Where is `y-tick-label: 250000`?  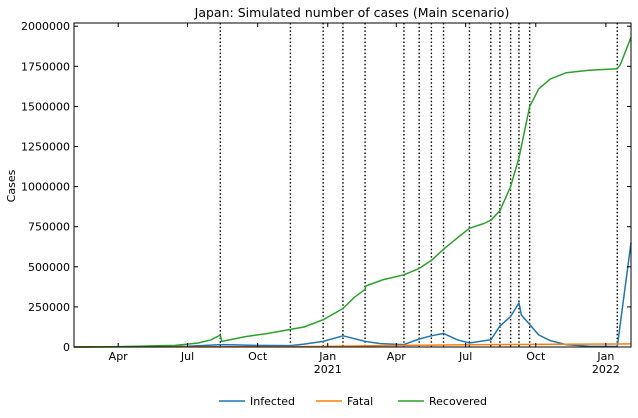
y-tick-label: 250000 is located at coordinates (49, 307).